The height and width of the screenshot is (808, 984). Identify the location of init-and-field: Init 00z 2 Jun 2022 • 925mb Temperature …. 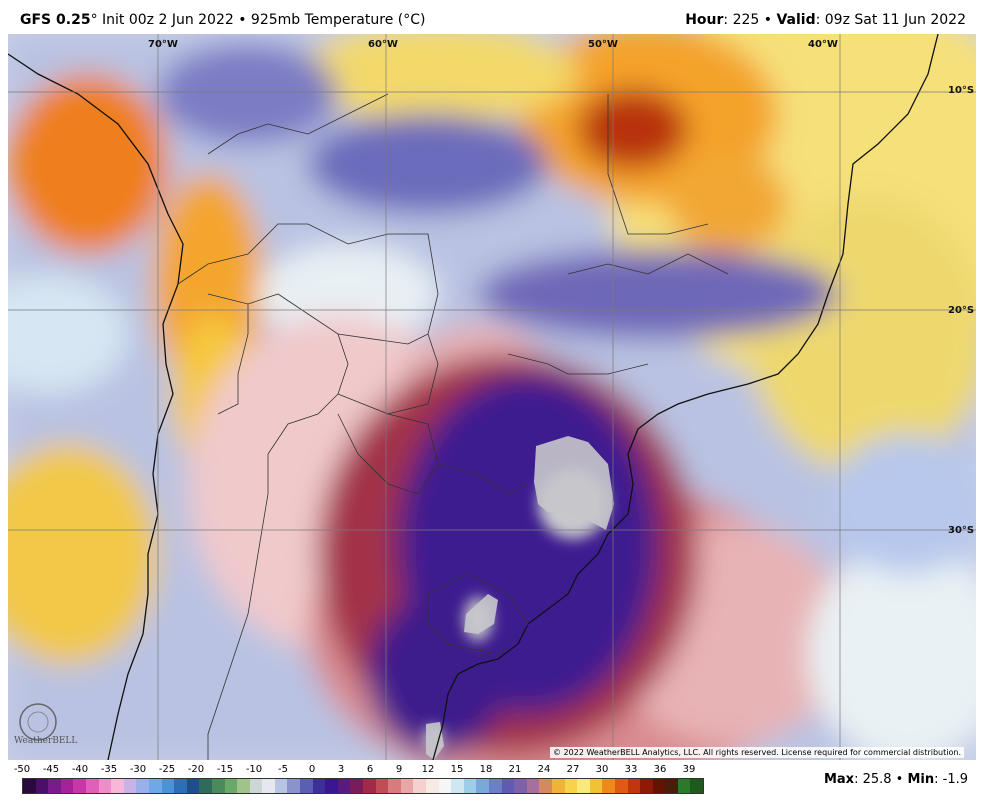
(261, 20).